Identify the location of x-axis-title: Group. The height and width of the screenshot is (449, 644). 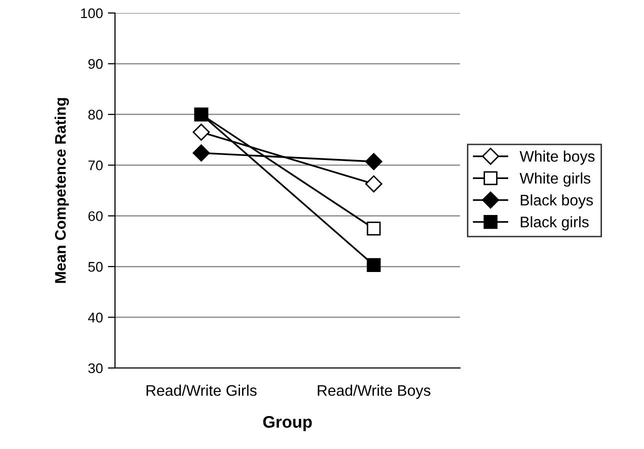
(287, 424).